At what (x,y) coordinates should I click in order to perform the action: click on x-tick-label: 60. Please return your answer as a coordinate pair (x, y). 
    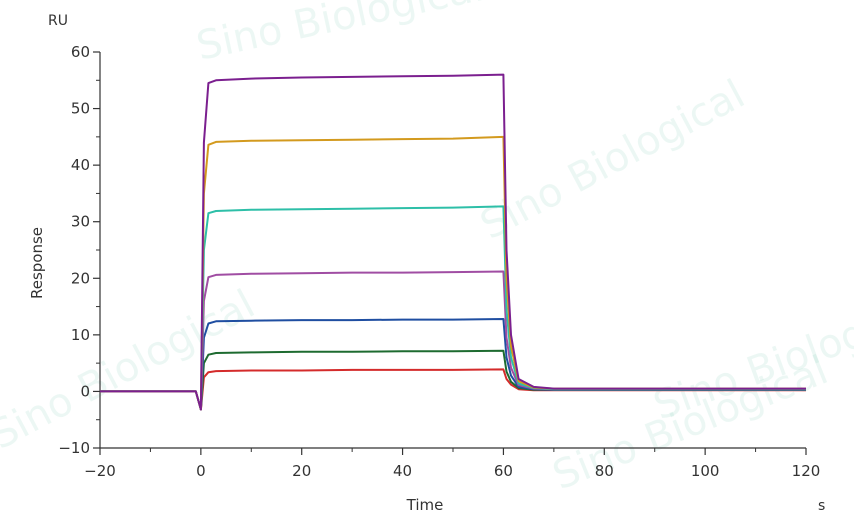
    Looking at the image, I should click on (503, 471).